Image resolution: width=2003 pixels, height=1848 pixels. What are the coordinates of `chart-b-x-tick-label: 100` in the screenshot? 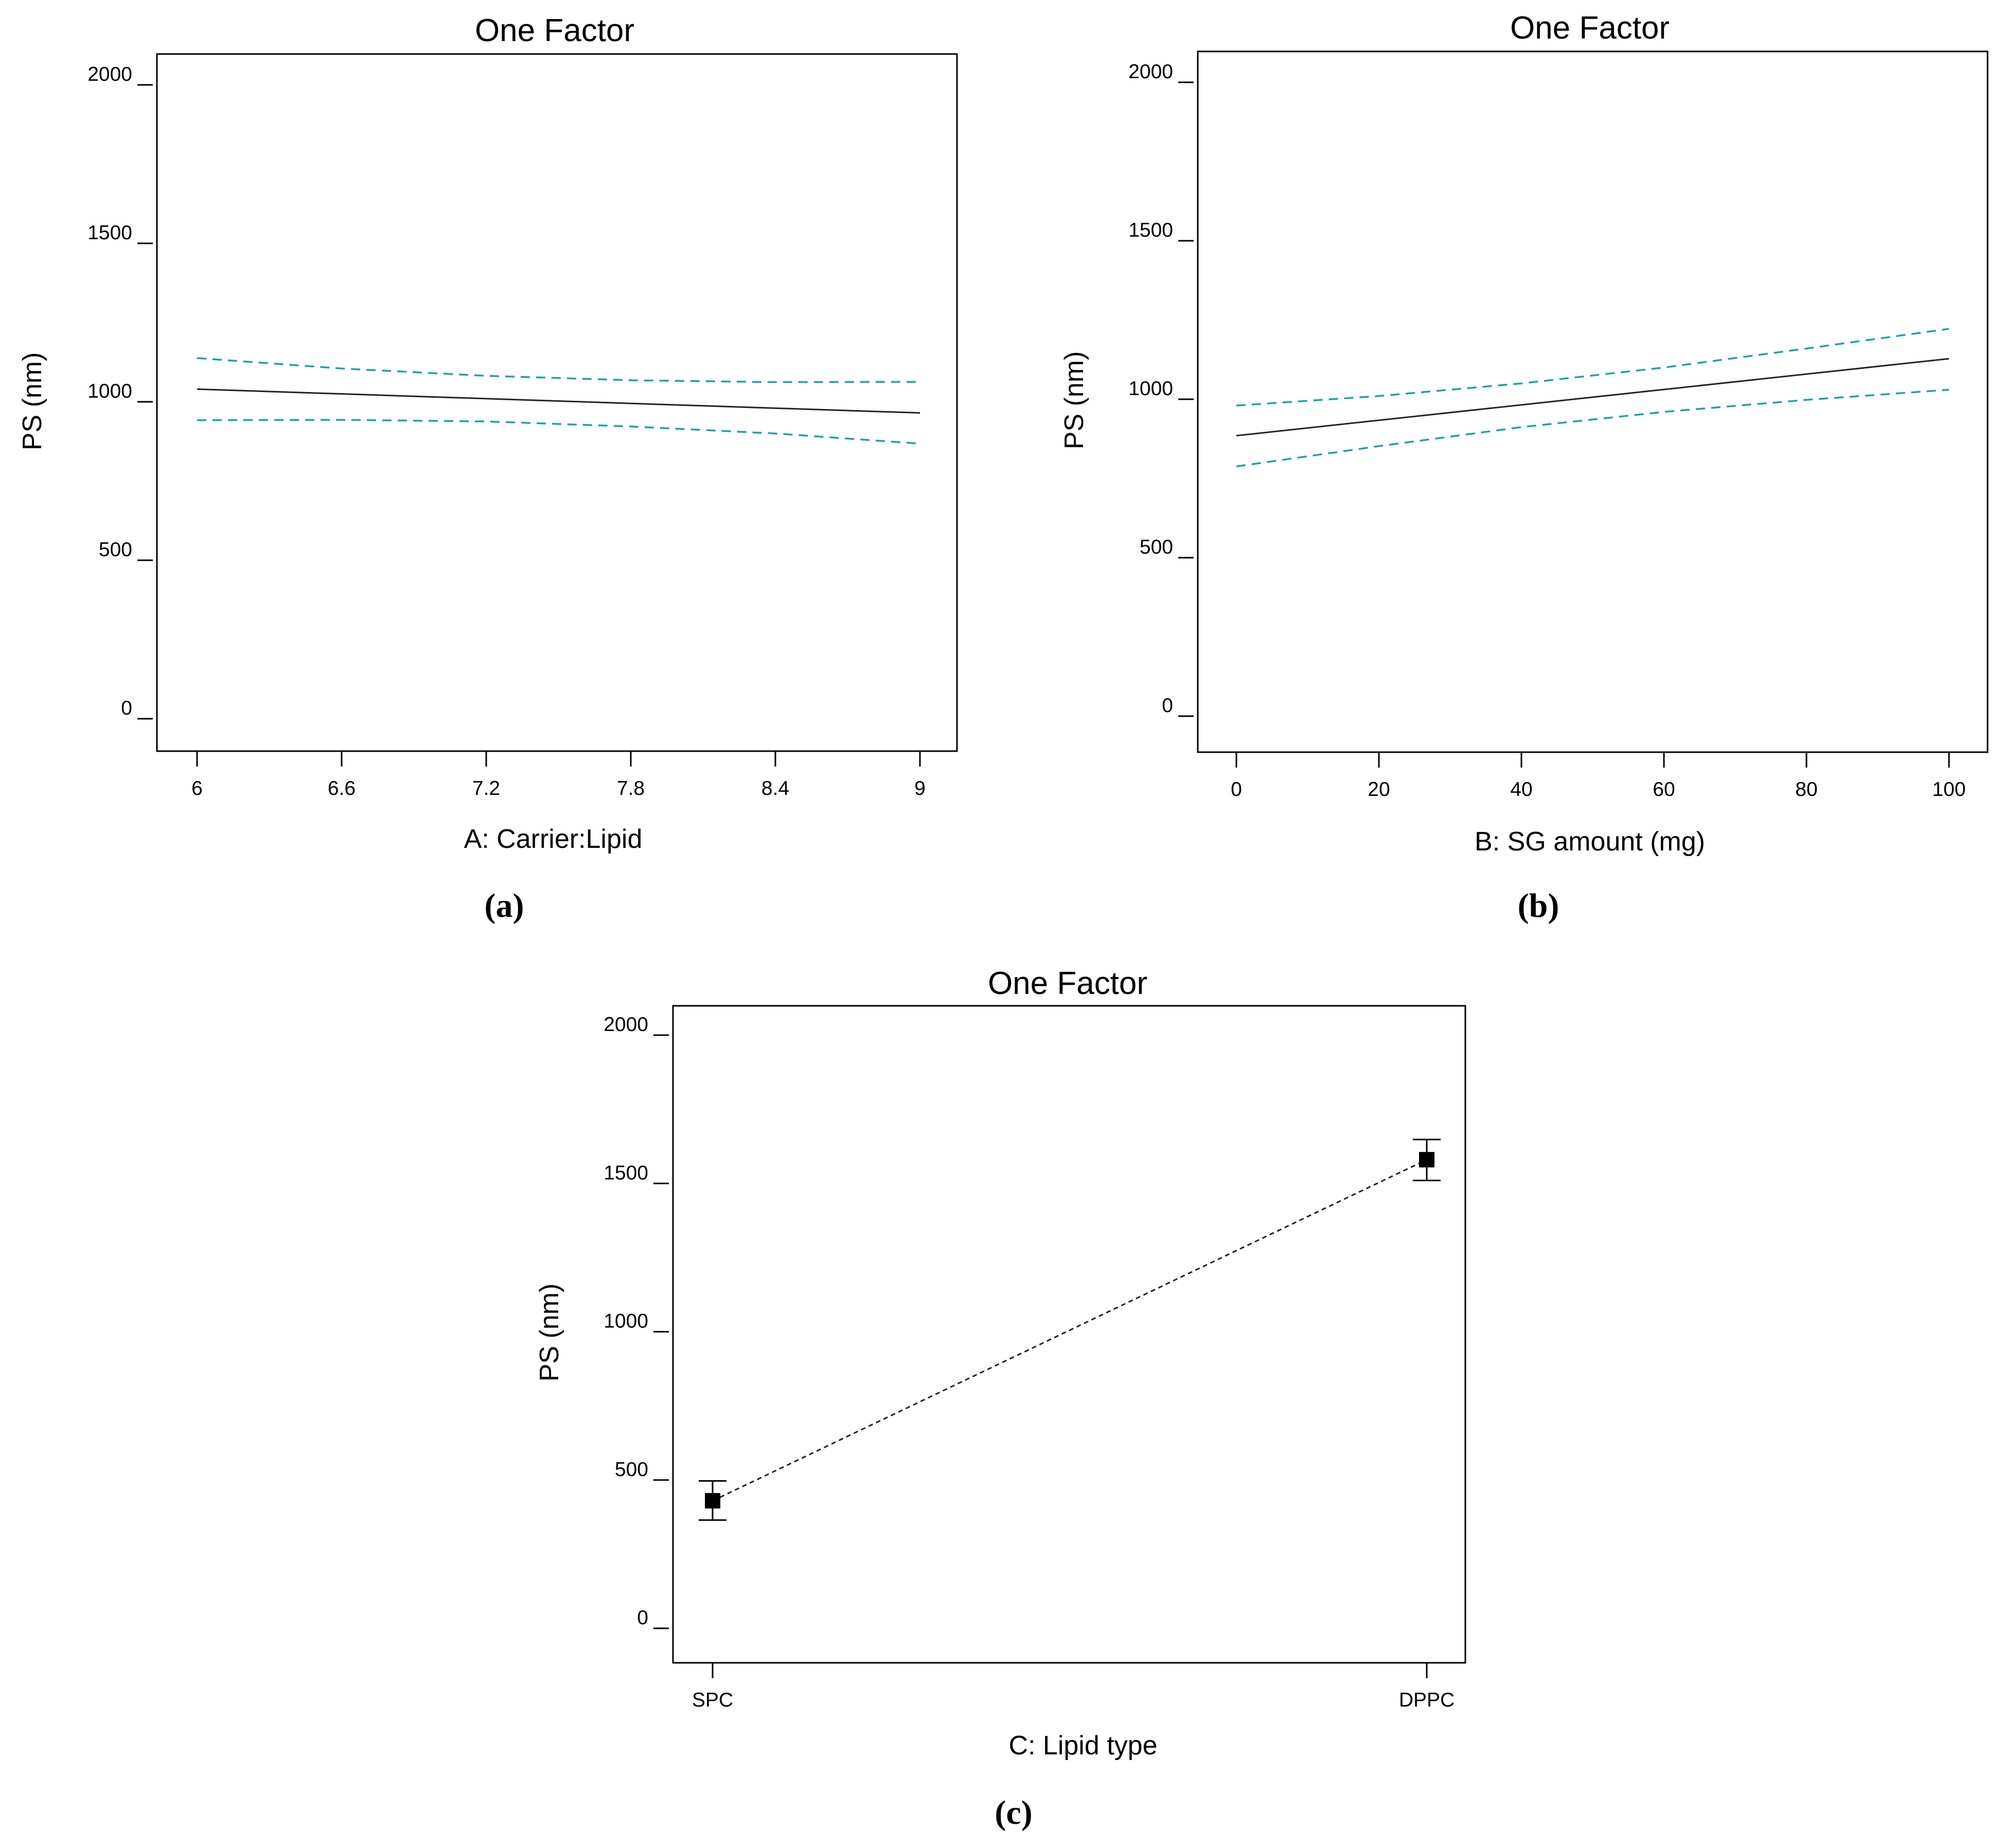 It's located at (1948, 789).